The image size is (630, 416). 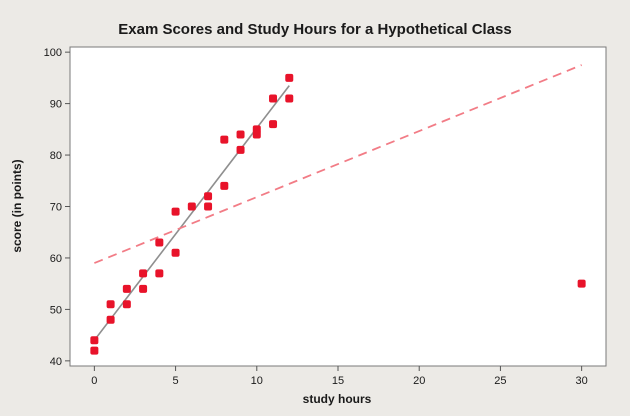 I want to click on x-tick-label: 0, so click(x=94, y=381).